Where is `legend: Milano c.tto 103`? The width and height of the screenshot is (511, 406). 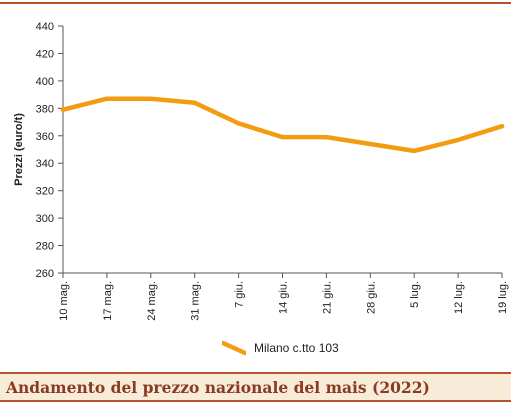
legend: Milano c.tto 103 is located at coordinates (280, 348).